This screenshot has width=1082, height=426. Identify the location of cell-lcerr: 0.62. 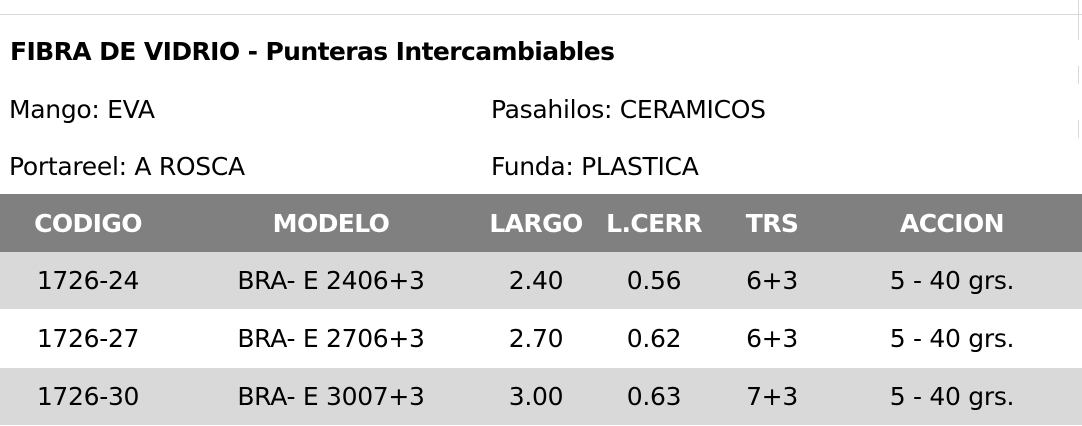
(654, 338).